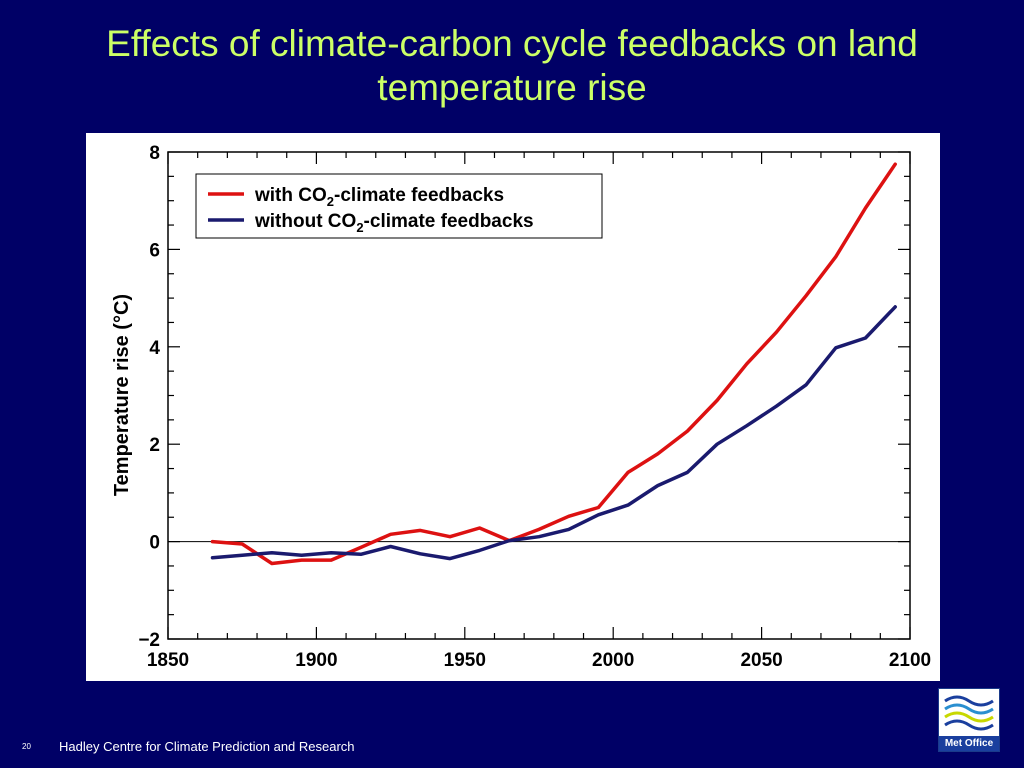 Image resolution: width=1024 pixels, height=768 pixels. Describe the element at coordinates (512, 87) in the screenshot. I see `slide-title-line-2: temperature rise` at that location.